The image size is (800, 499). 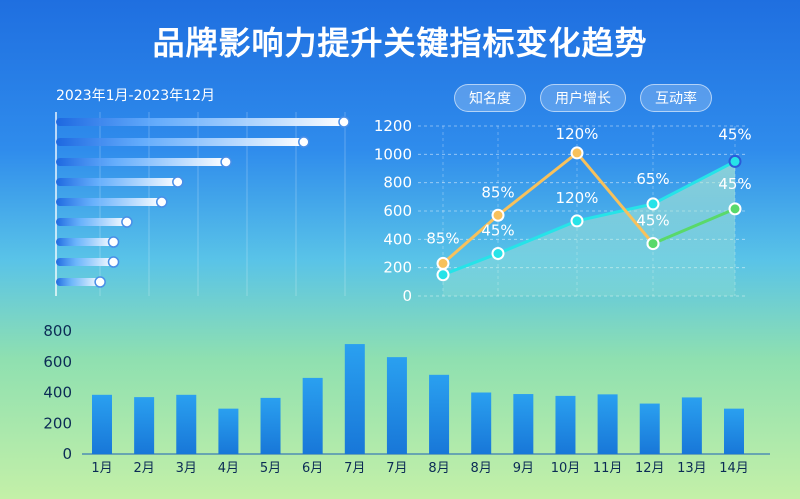 I want to click on line-y-tick: 600, so click(x=397, y=211).